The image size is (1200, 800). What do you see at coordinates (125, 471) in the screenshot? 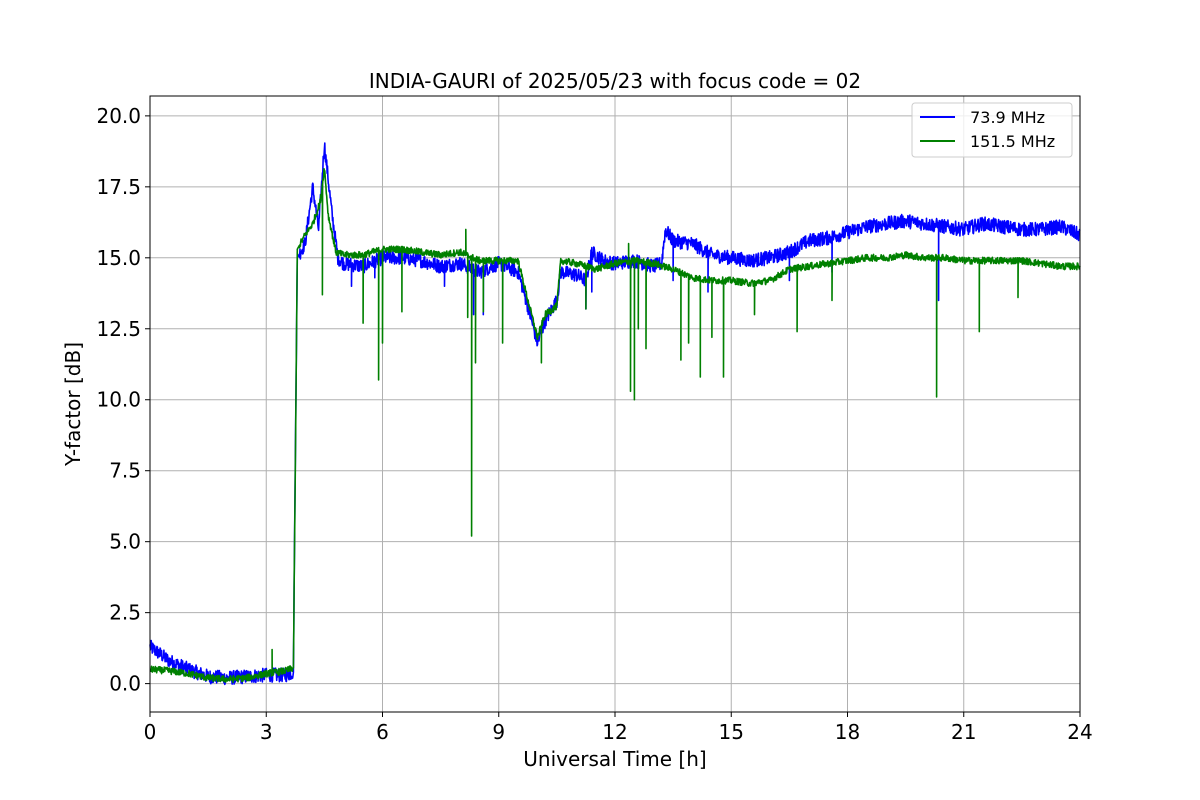
I see `y-tick-label: 7.5` at bounding box center [125, 471].